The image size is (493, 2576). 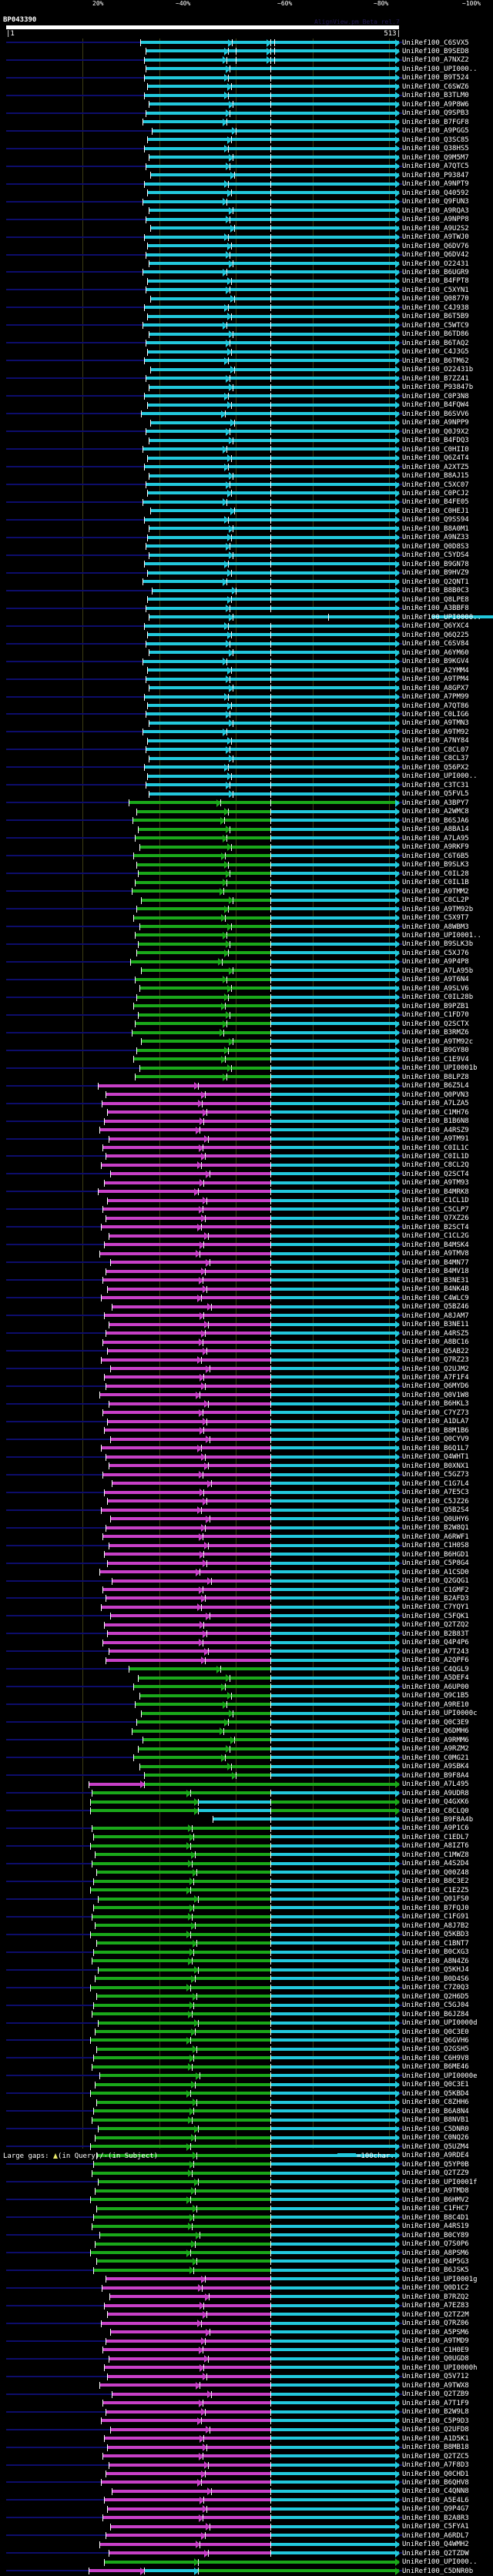 What do you see at coordinates (246, 1607) in the screenshot?
I see `alignment-row: UniRef100_C7YQY1` at bounding box center [246, 1607].